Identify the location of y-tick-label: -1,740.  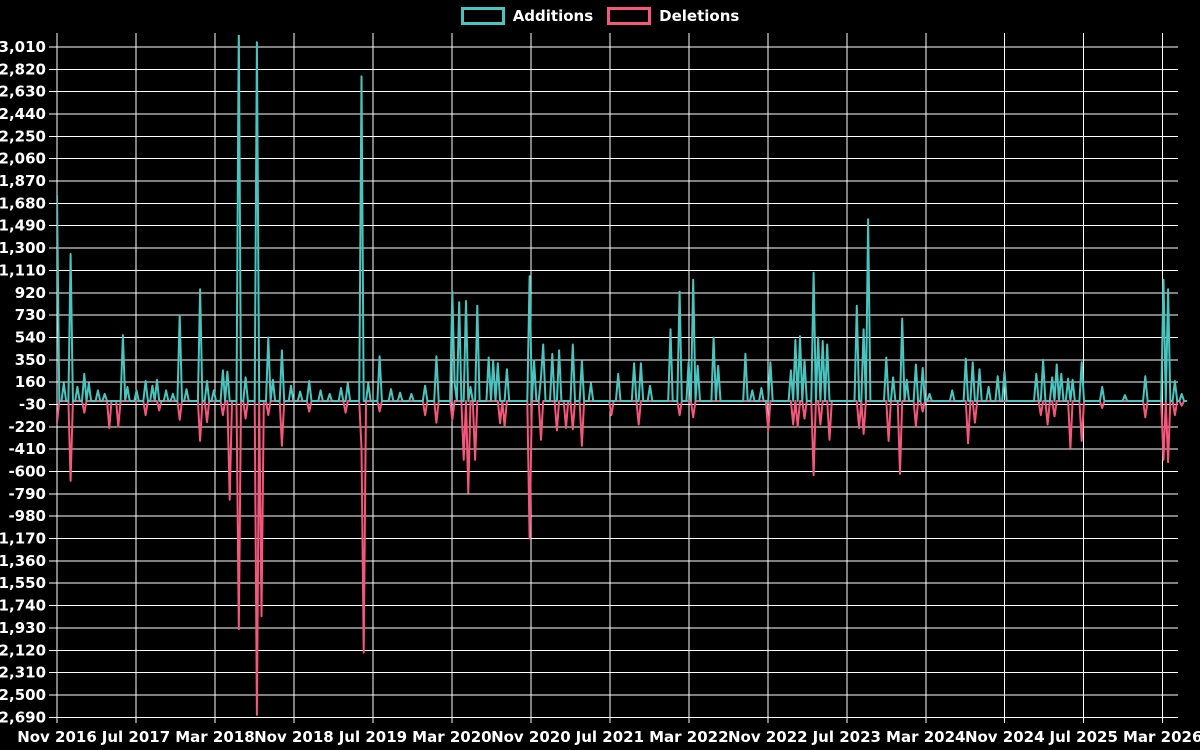
(23, 606).